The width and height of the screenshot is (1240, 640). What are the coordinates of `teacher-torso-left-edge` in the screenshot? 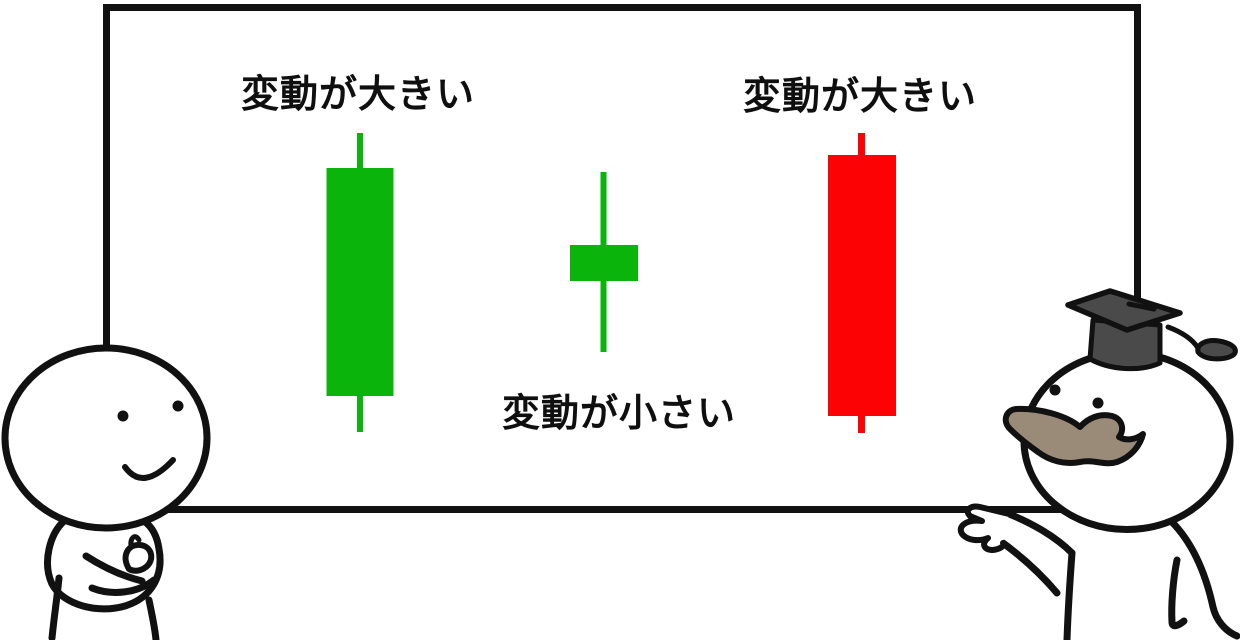 It's located at (1069, 594).